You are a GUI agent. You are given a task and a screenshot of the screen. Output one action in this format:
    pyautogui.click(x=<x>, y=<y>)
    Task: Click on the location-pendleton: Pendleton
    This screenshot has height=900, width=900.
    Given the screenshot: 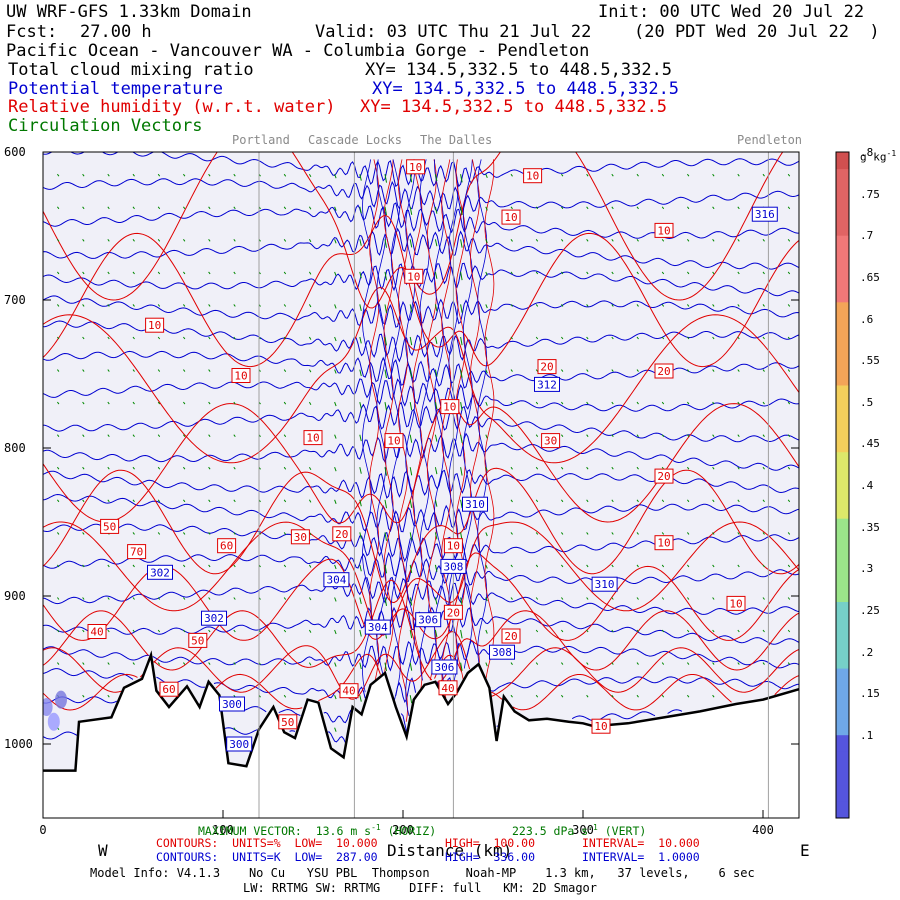 What is the action you would take?
    pyautogui.click(x=770, y=140)
    